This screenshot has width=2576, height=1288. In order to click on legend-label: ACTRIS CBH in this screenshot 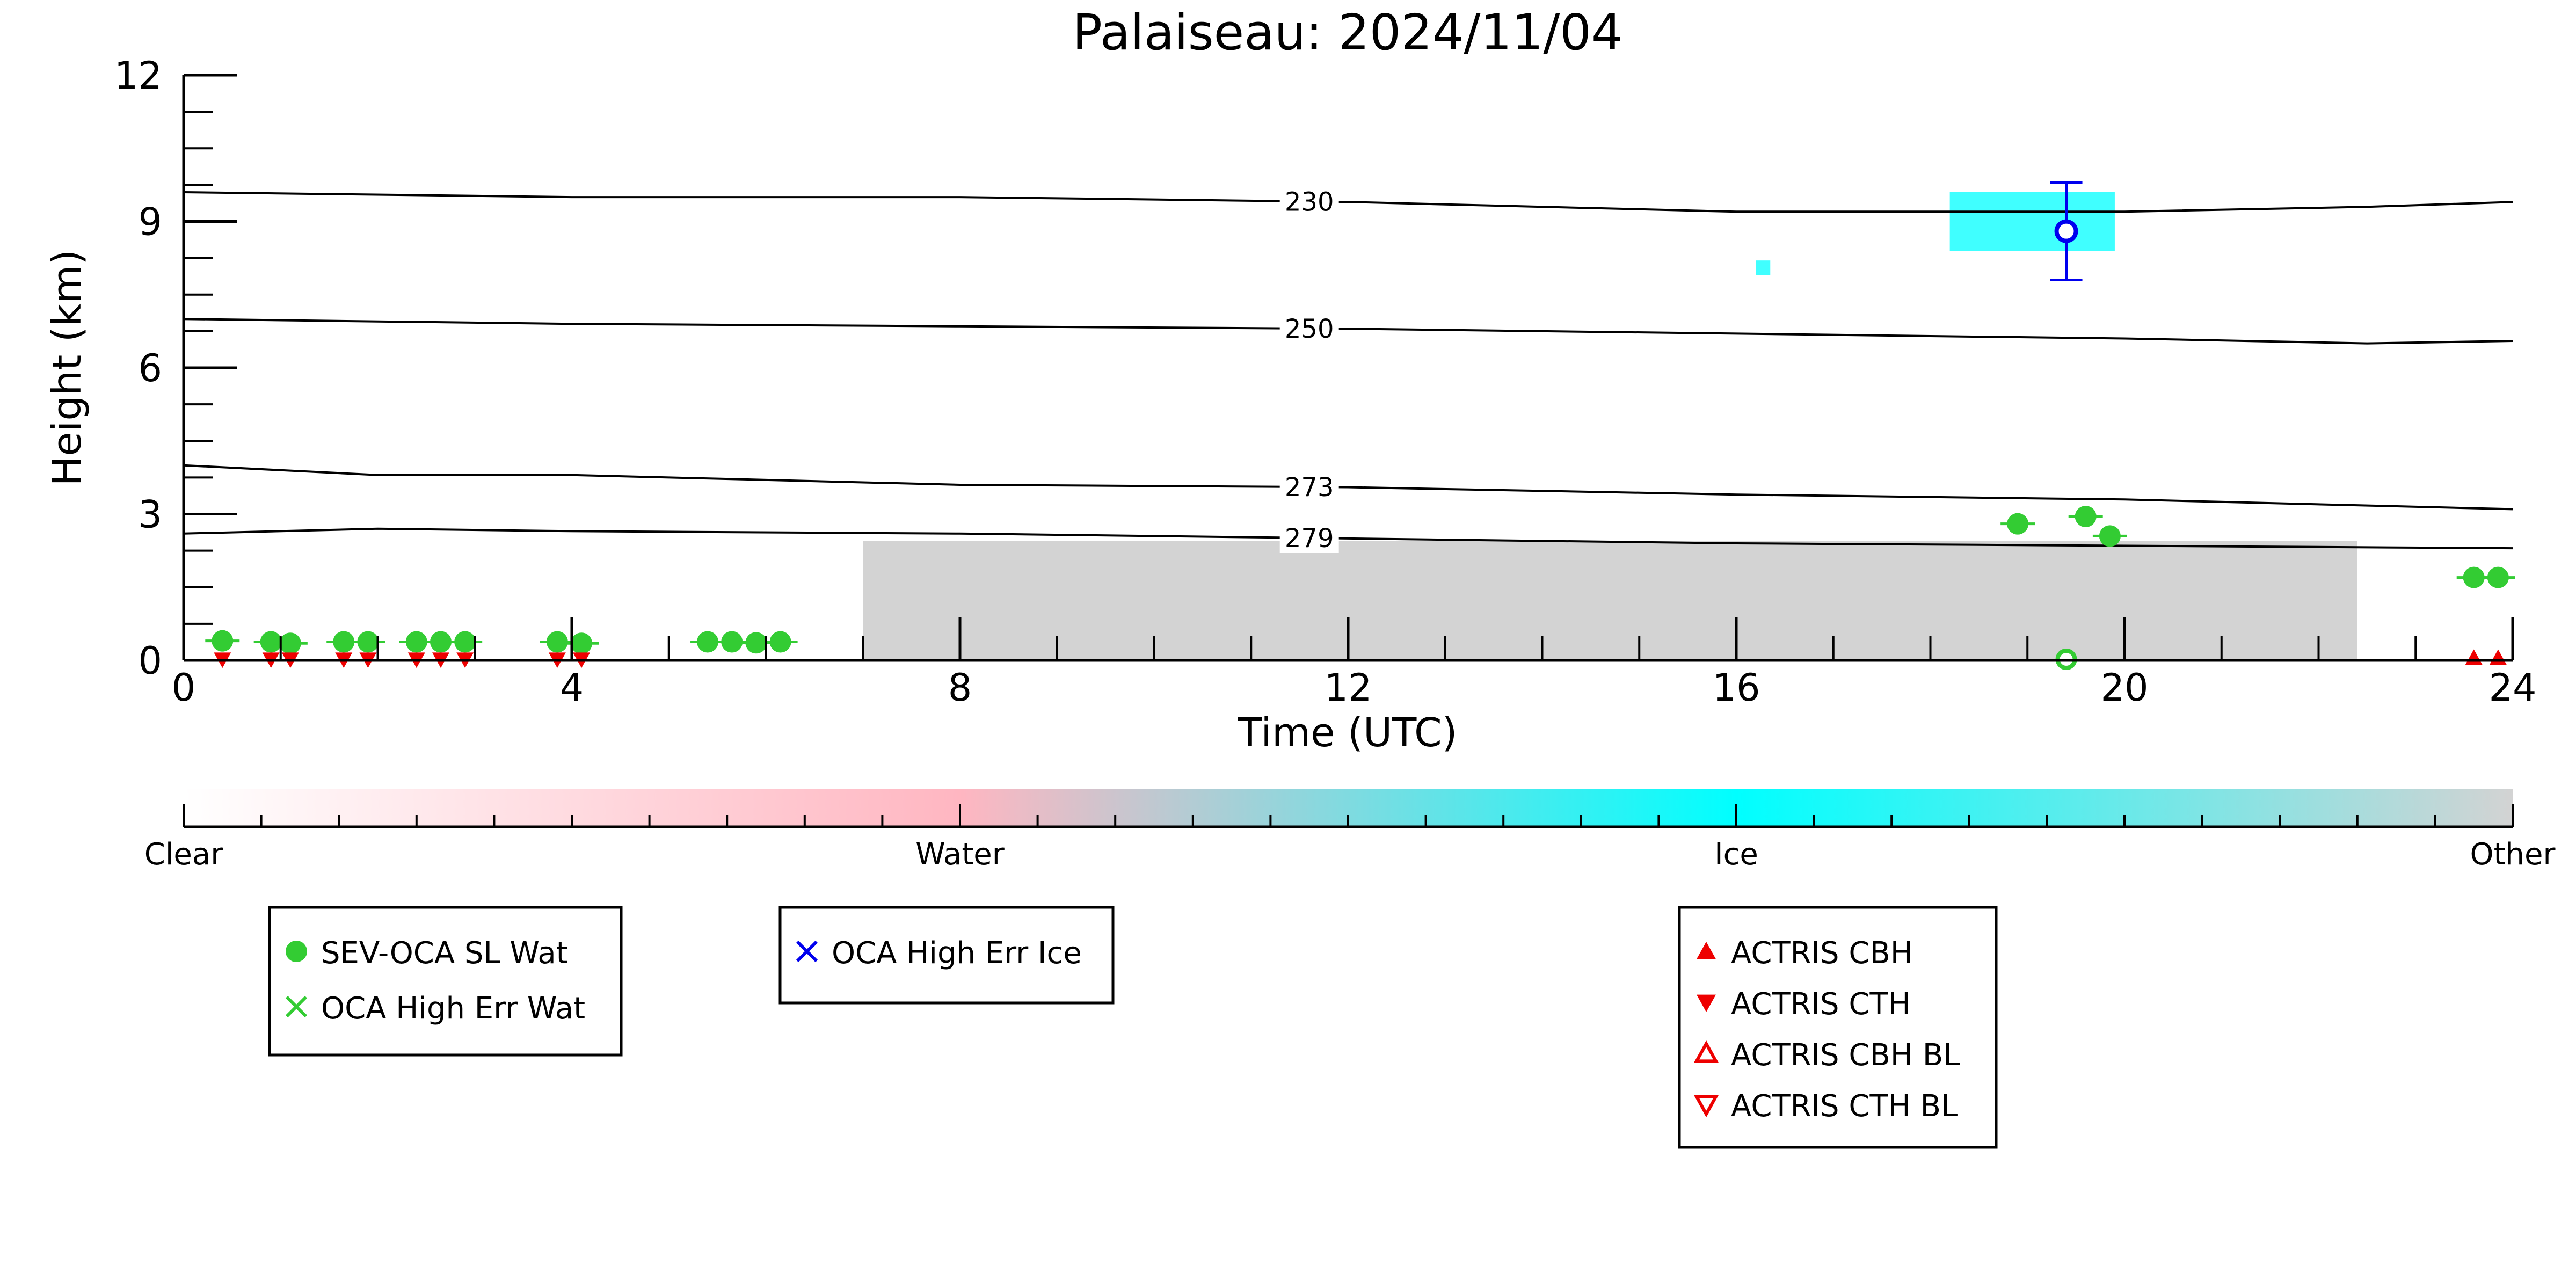, I will do `click(1822, 953)`.